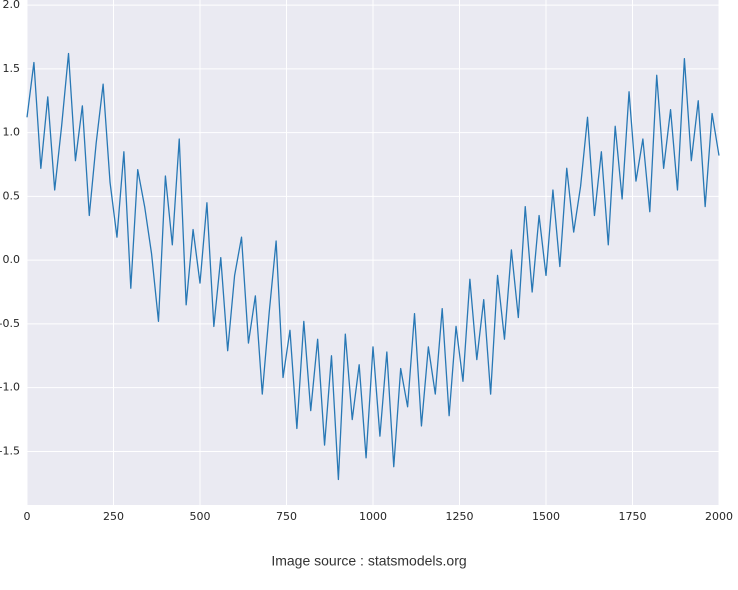 This screenshot has width=738, height=590. I want to click on y-tick-label: 0.0, so click(12, 259).